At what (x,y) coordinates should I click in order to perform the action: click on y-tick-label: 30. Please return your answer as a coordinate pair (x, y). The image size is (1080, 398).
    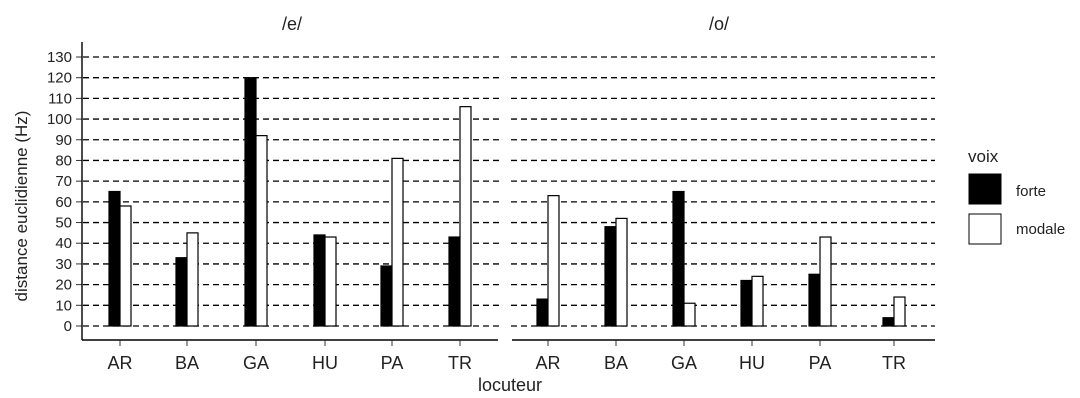
    Looking at the image, I should click on (63, 264).